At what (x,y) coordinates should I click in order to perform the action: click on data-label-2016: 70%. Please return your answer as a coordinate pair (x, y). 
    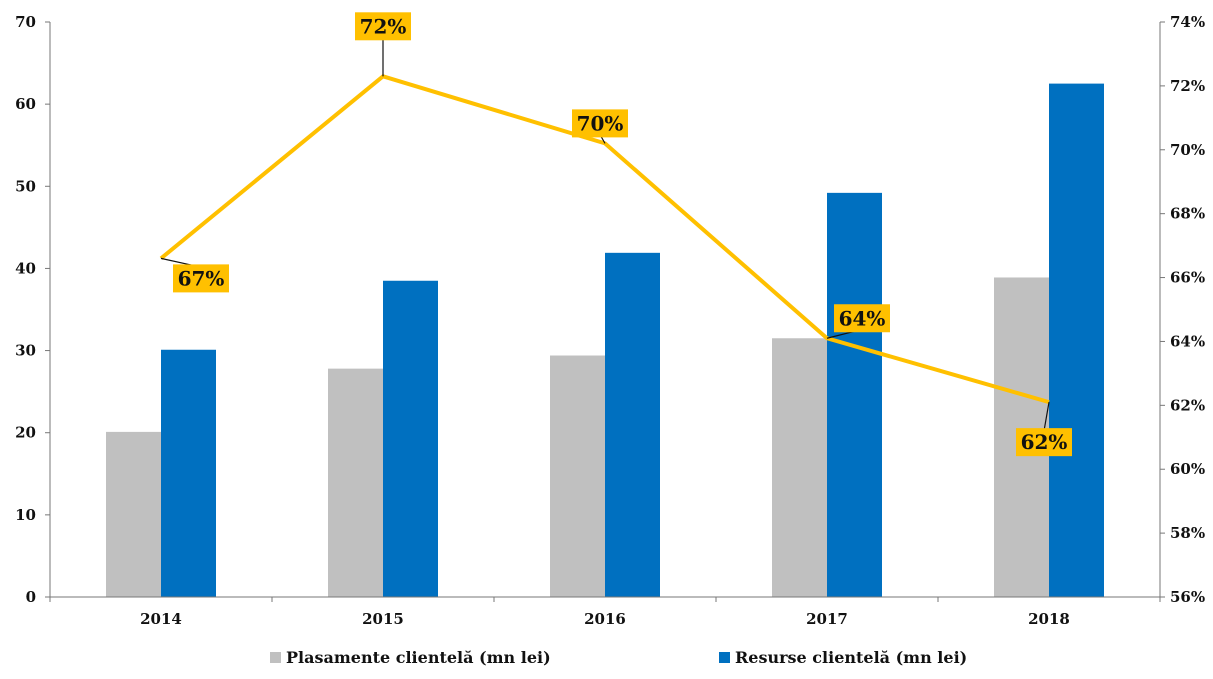
    Looking at the image, I should click on (600, 123).